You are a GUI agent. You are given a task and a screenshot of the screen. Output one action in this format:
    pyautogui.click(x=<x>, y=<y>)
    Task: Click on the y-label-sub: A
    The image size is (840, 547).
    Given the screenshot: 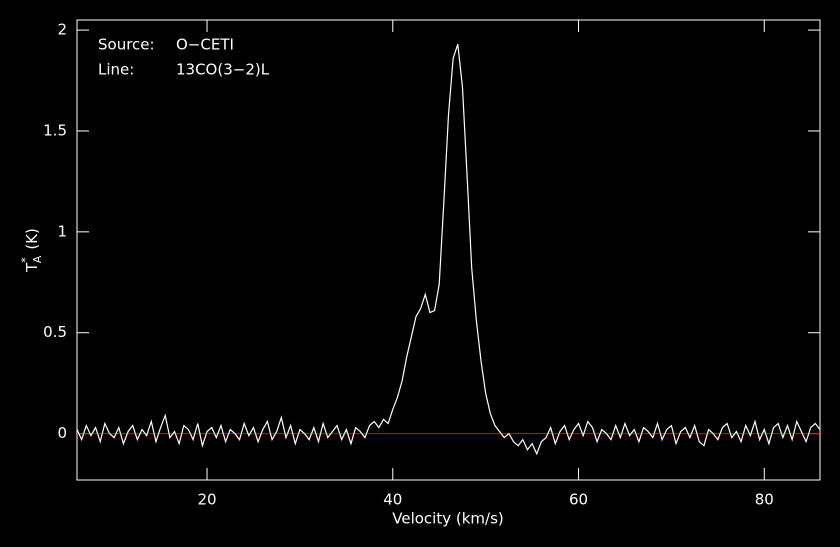 What is the action you would take?
    pyautogui.click(x=37, y=259)
    